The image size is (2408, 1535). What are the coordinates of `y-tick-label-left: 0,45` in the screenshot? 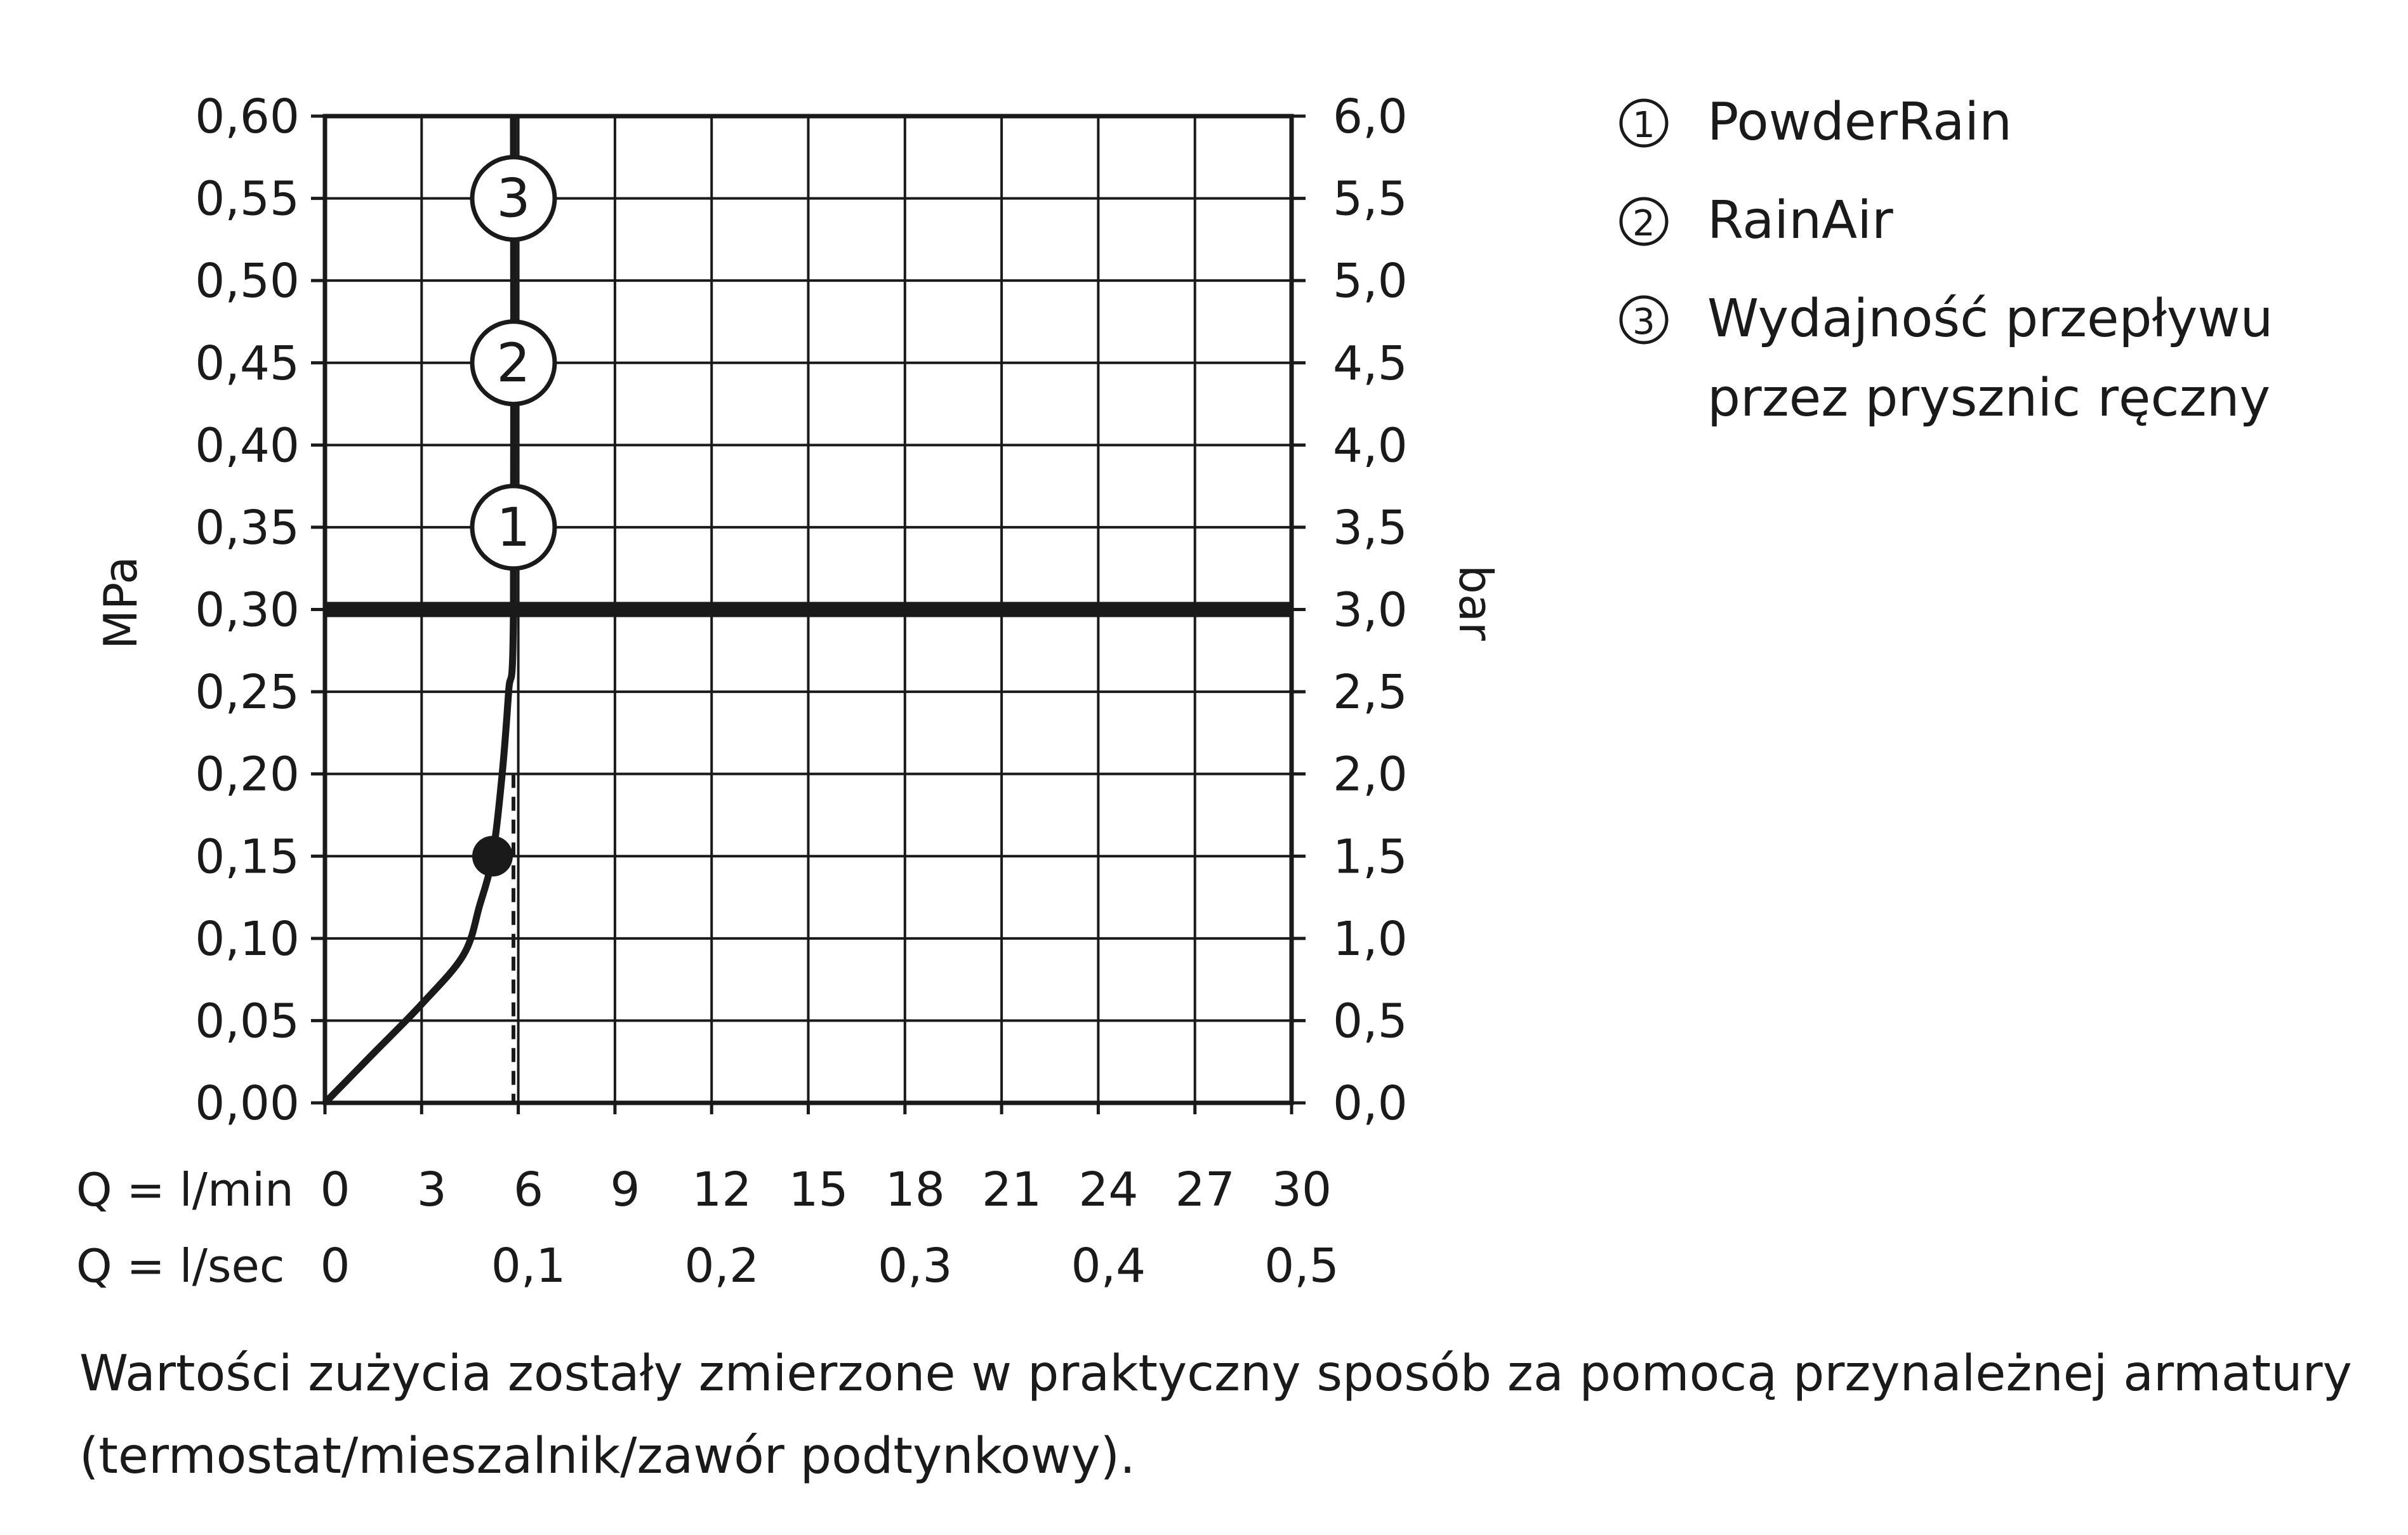 It's located at (247, 363).